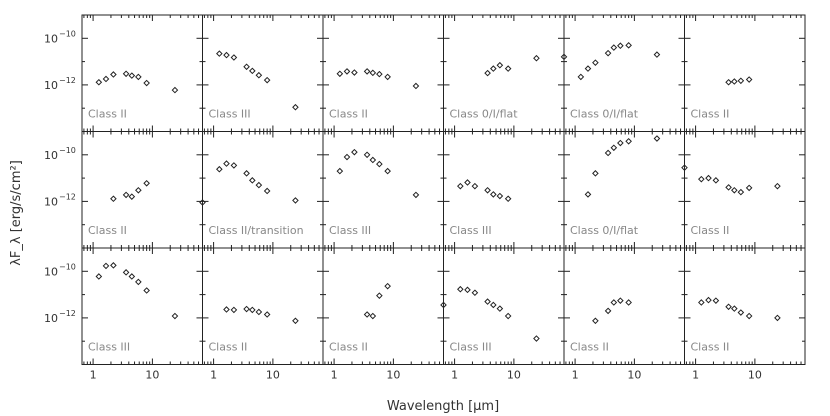 The width and height of the screenshot is (830, 416). Describe the element at coordinates (256, 230) in the screenshot. I see `panel-class-label: Class II/transition` at that location.